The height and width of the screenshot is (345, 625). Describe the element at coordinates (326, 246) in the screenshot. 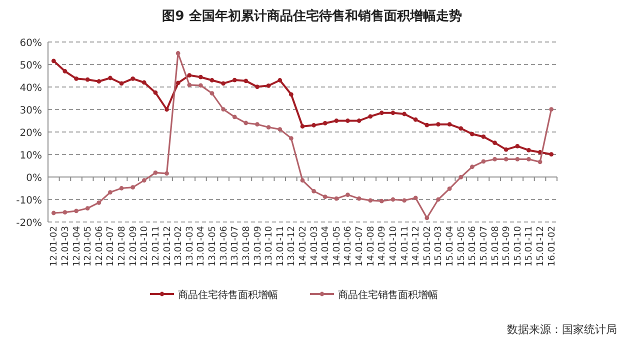

I see `x-tick-label: 14.01-04` at that location.